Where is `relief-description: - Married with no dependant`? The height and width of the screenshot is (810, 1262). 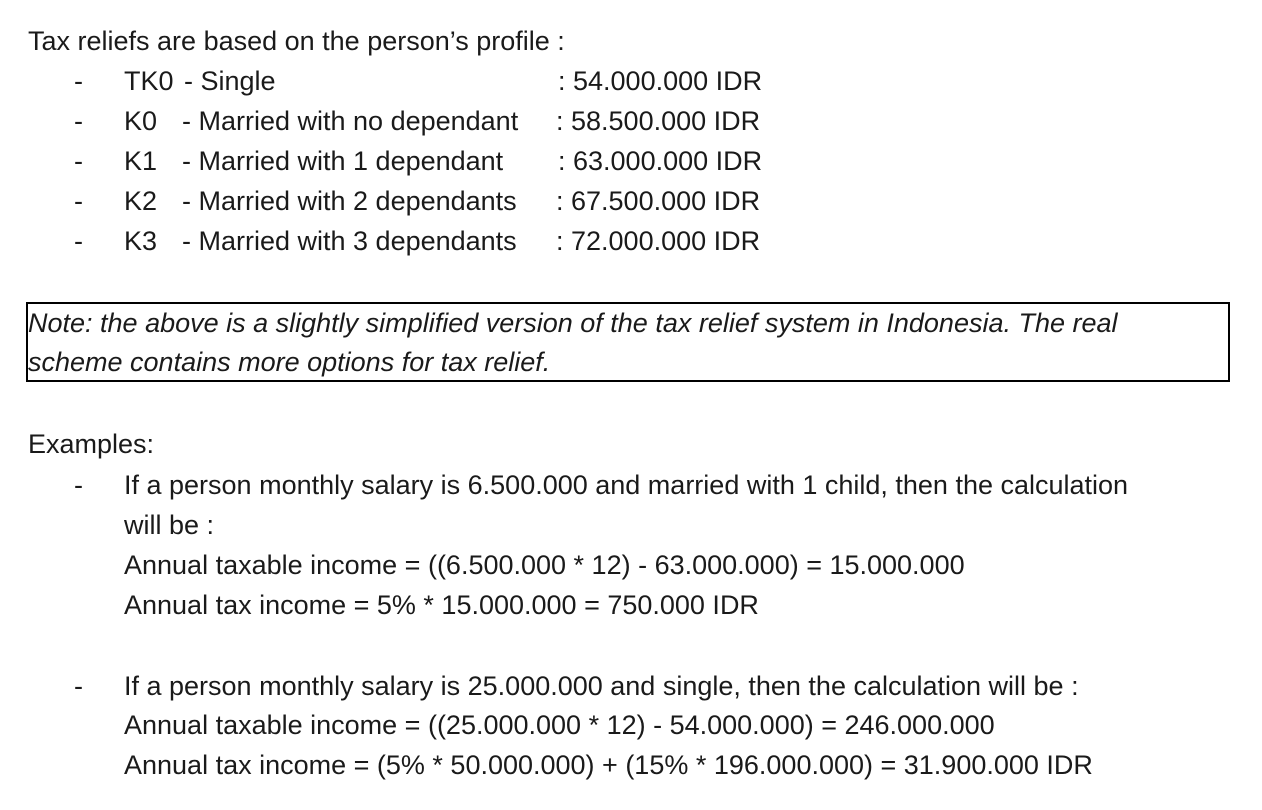
relief-description: - Married with no dependant is located at coordinates (350, 121).